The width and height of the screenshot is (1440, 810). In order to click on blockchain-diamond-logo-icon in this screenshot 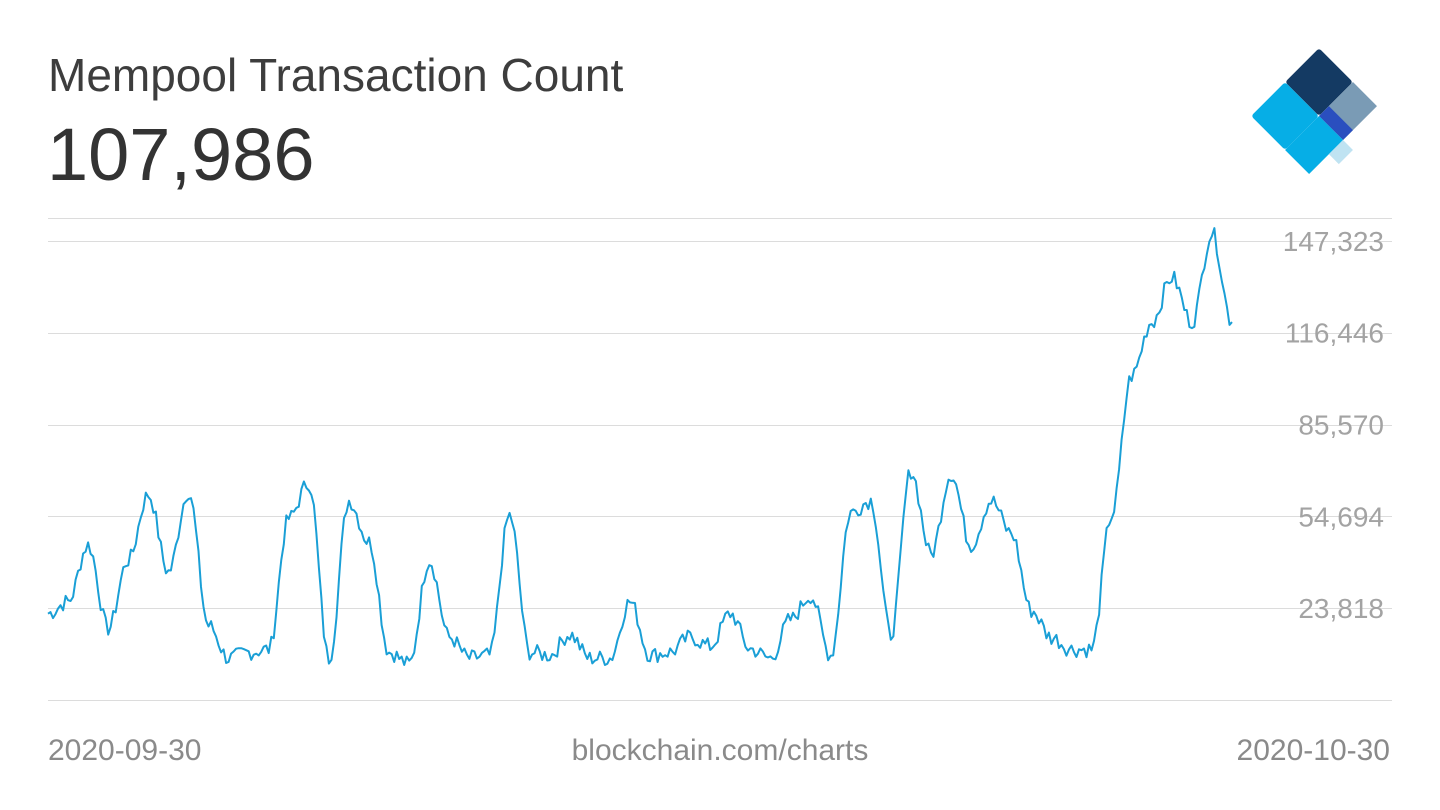, I will do `click(1314, 111)`.